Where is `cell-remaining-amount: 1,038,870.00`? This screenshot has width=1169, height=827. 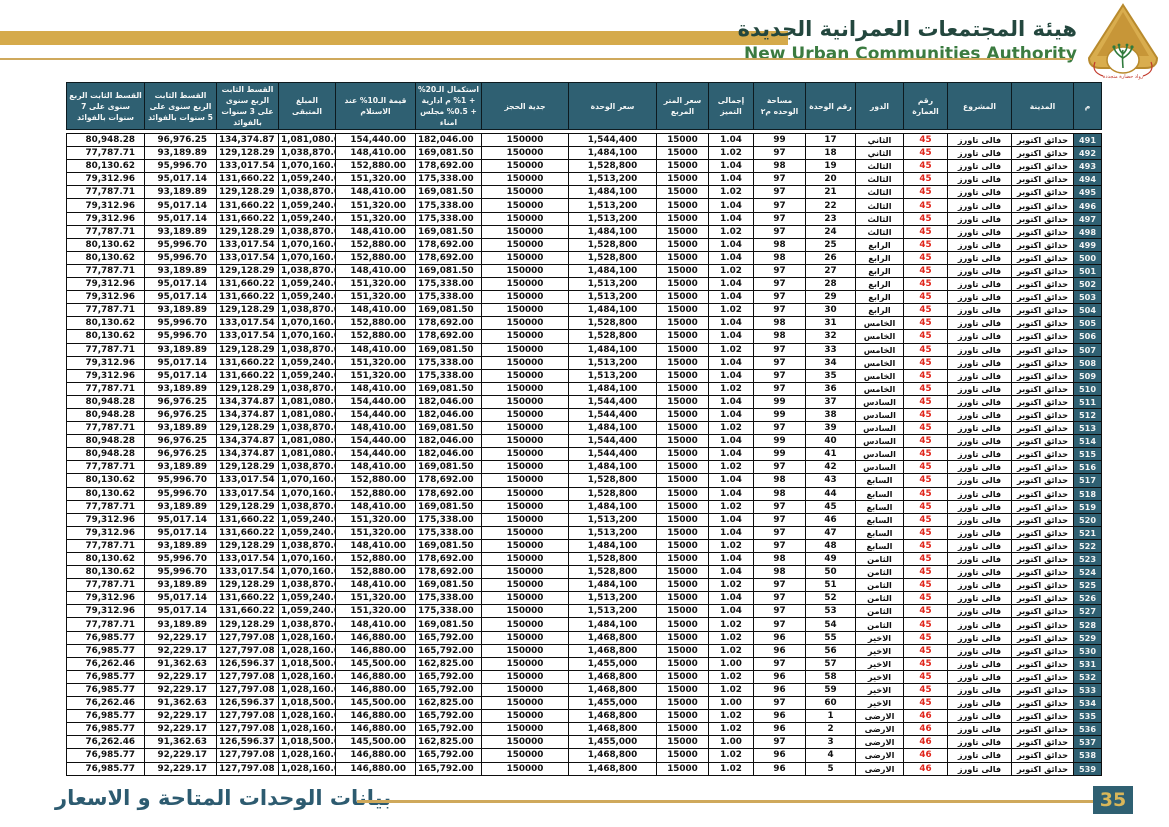
cell-remaining-amount: 1,038,870.00 is located at coordinates (307, 388).